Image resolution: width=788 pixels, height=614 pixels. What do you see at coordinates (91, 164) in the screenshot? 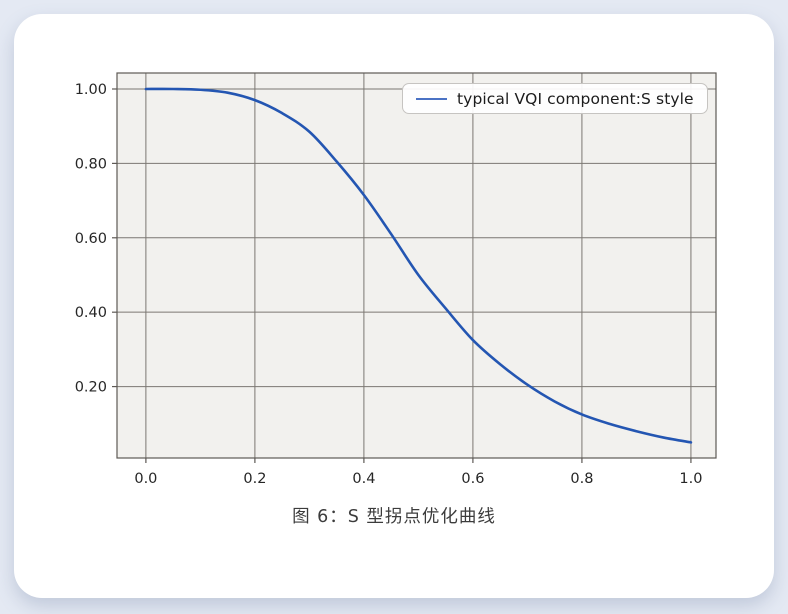
I see `y-tick-label: 0.80` at bounding box center [91, 164].